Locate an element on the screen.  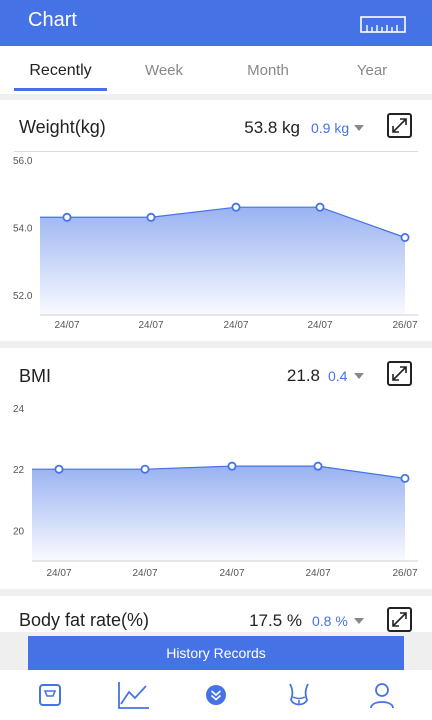
body-icon is located at coordinates (299, 695).